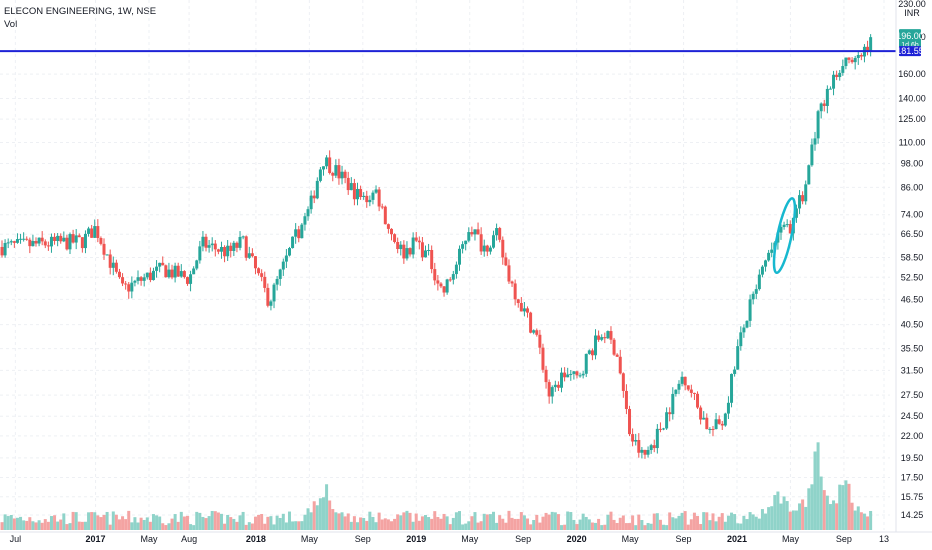  Describe the element at coordinates (11, 24) in the screenshot. I see `volume-indicator-label: Vol` at that location.